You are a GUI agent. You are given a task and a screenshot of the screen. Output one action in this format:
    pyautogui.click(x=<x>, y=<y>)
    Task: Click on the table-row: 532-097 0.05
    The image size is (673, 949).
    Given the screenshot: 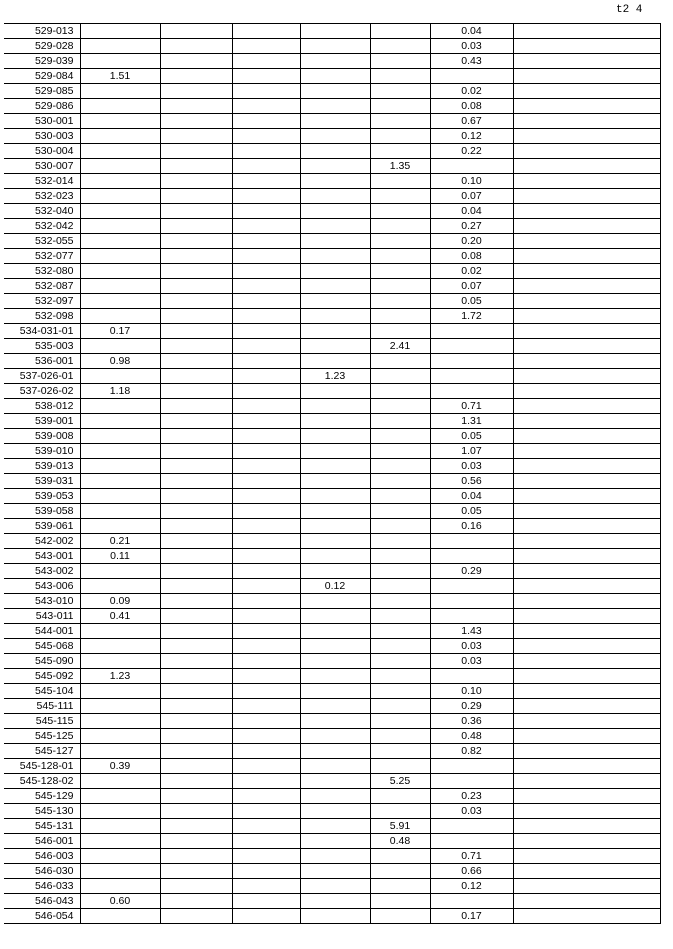 What is the action you would take?
    pyautogui.click(x=332, y=301)
    